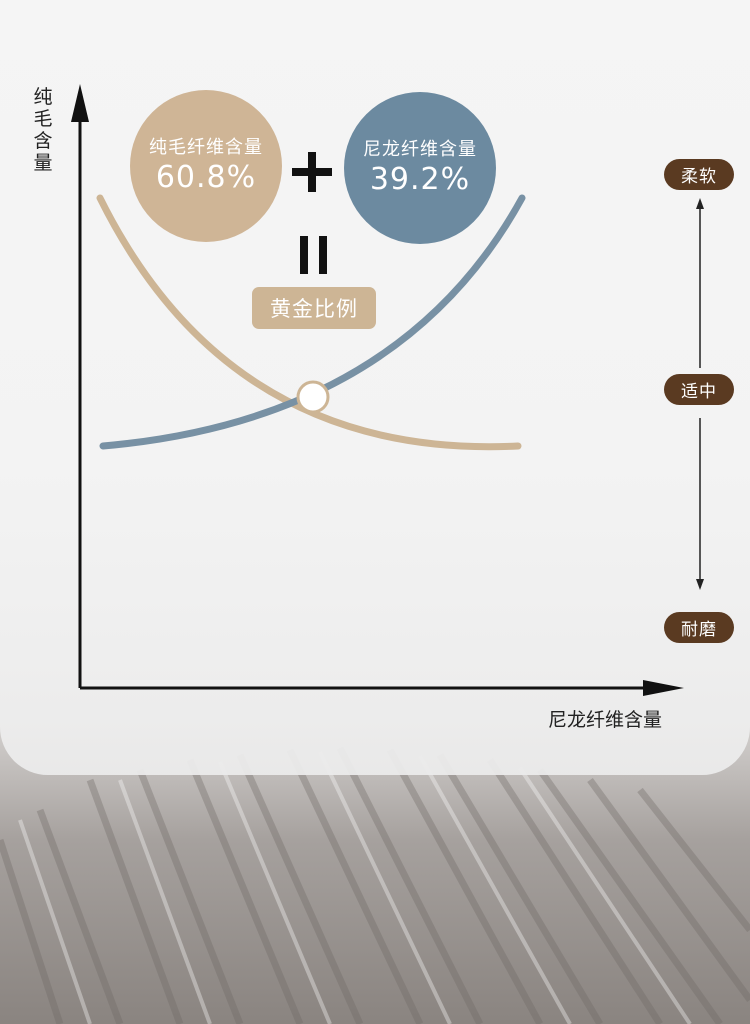 The image size is (750, 1024). I want to click on scale-arrow-down-head, so click(700, 584).